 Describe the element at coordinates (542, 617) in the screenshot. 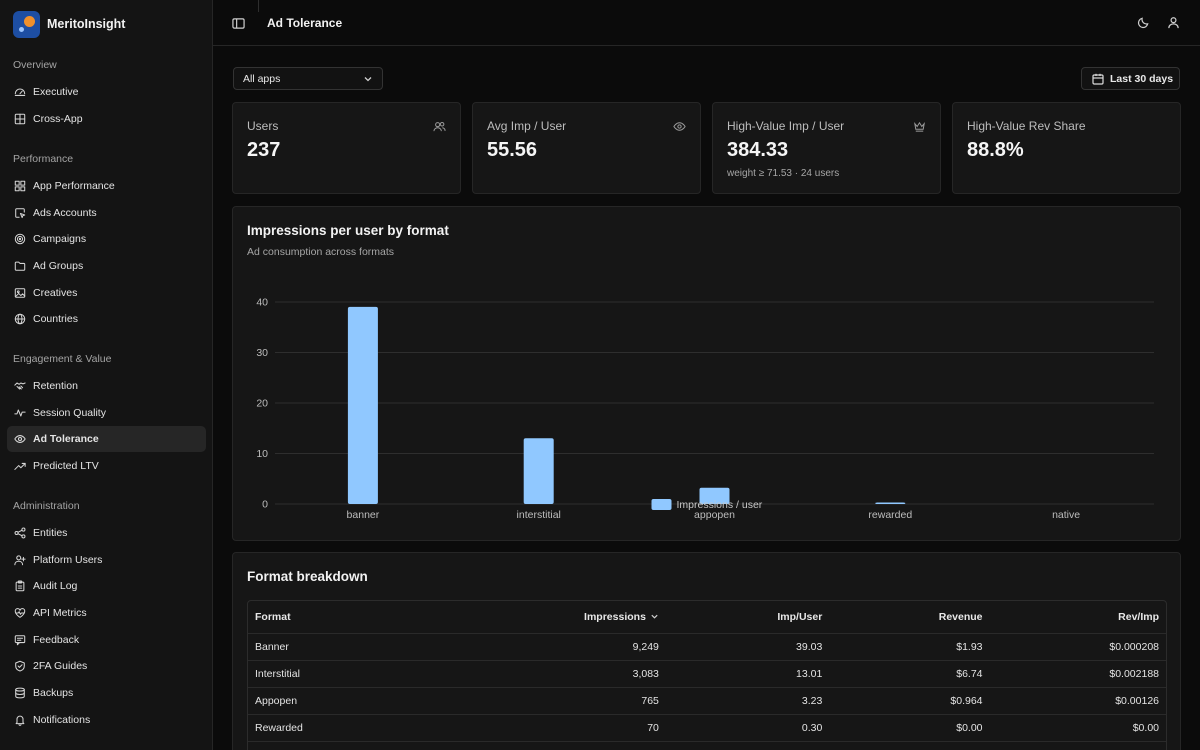

I see `column-header-impressions: Impressions` at that location.